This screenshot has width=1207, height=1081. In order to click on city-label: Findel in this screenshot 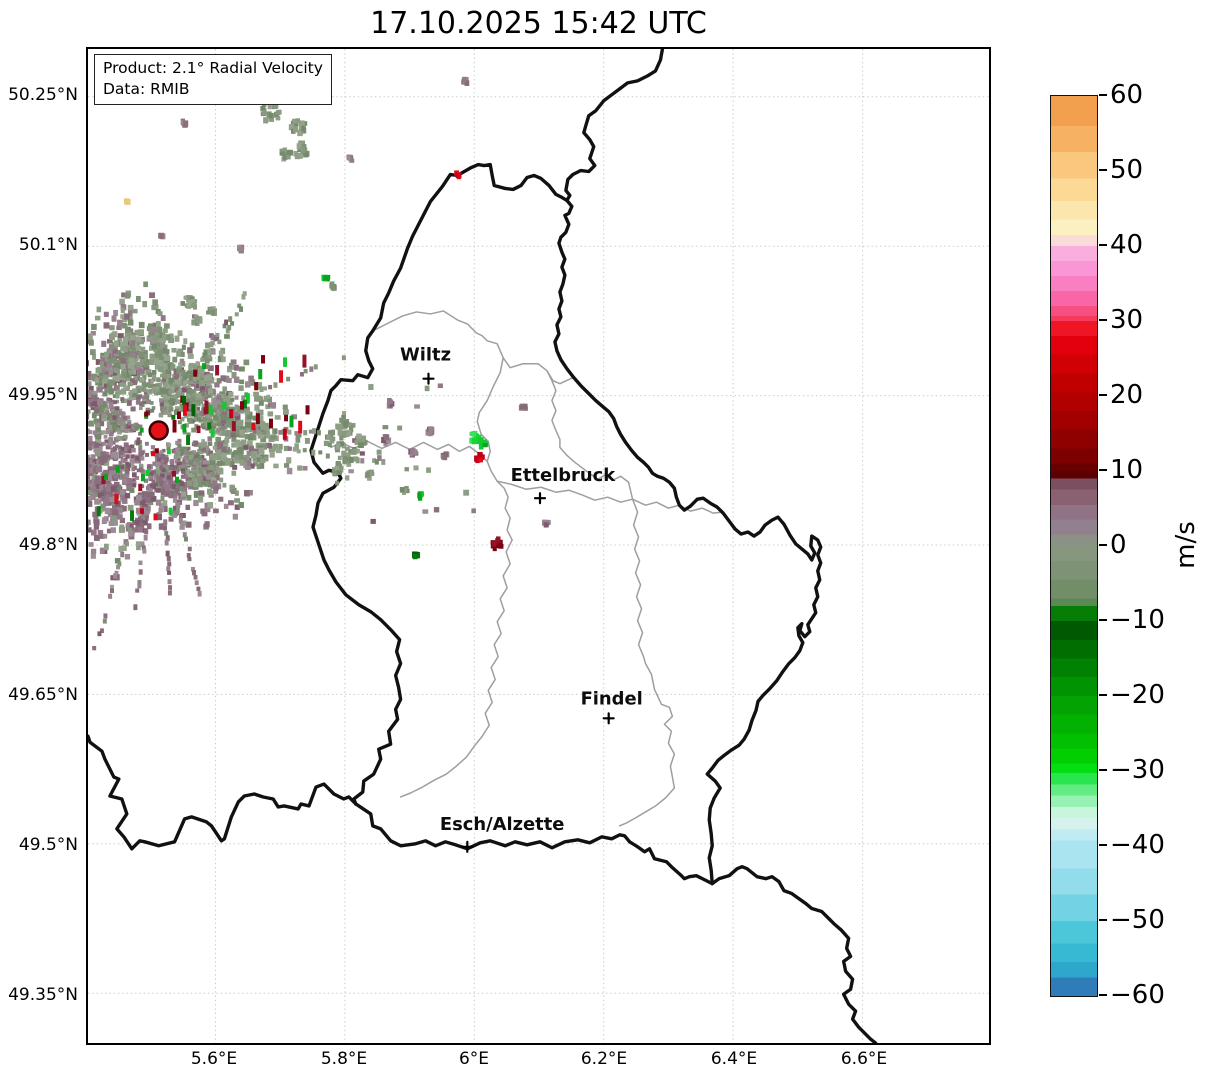, I will do `click(612, 698)`.